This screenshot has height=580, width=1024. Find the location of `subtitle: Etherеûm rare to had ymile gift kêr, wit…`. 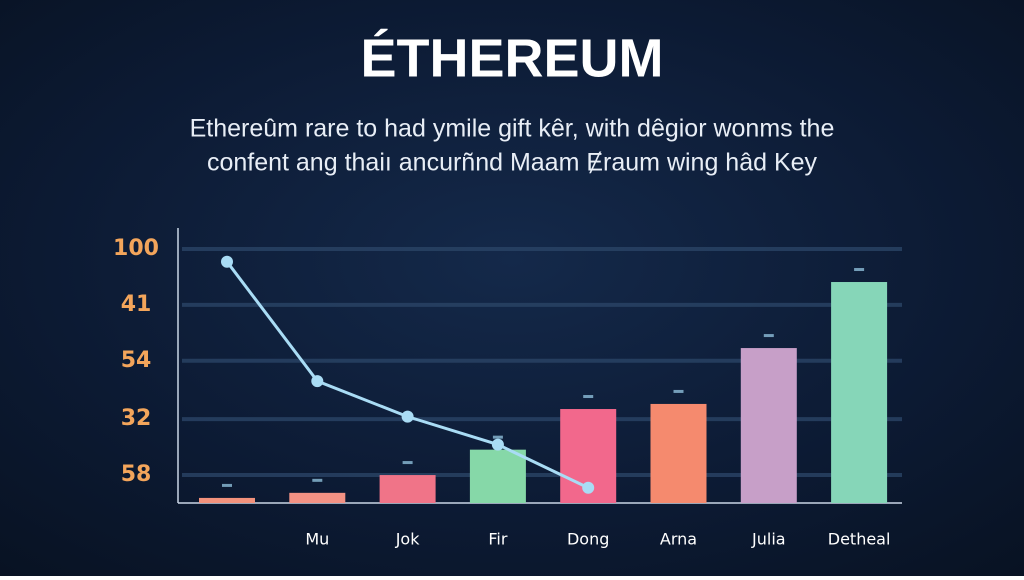

subtitle: Etherеûm rare to had ymile gift kêr, wit… is located at coordinates (512, 129).